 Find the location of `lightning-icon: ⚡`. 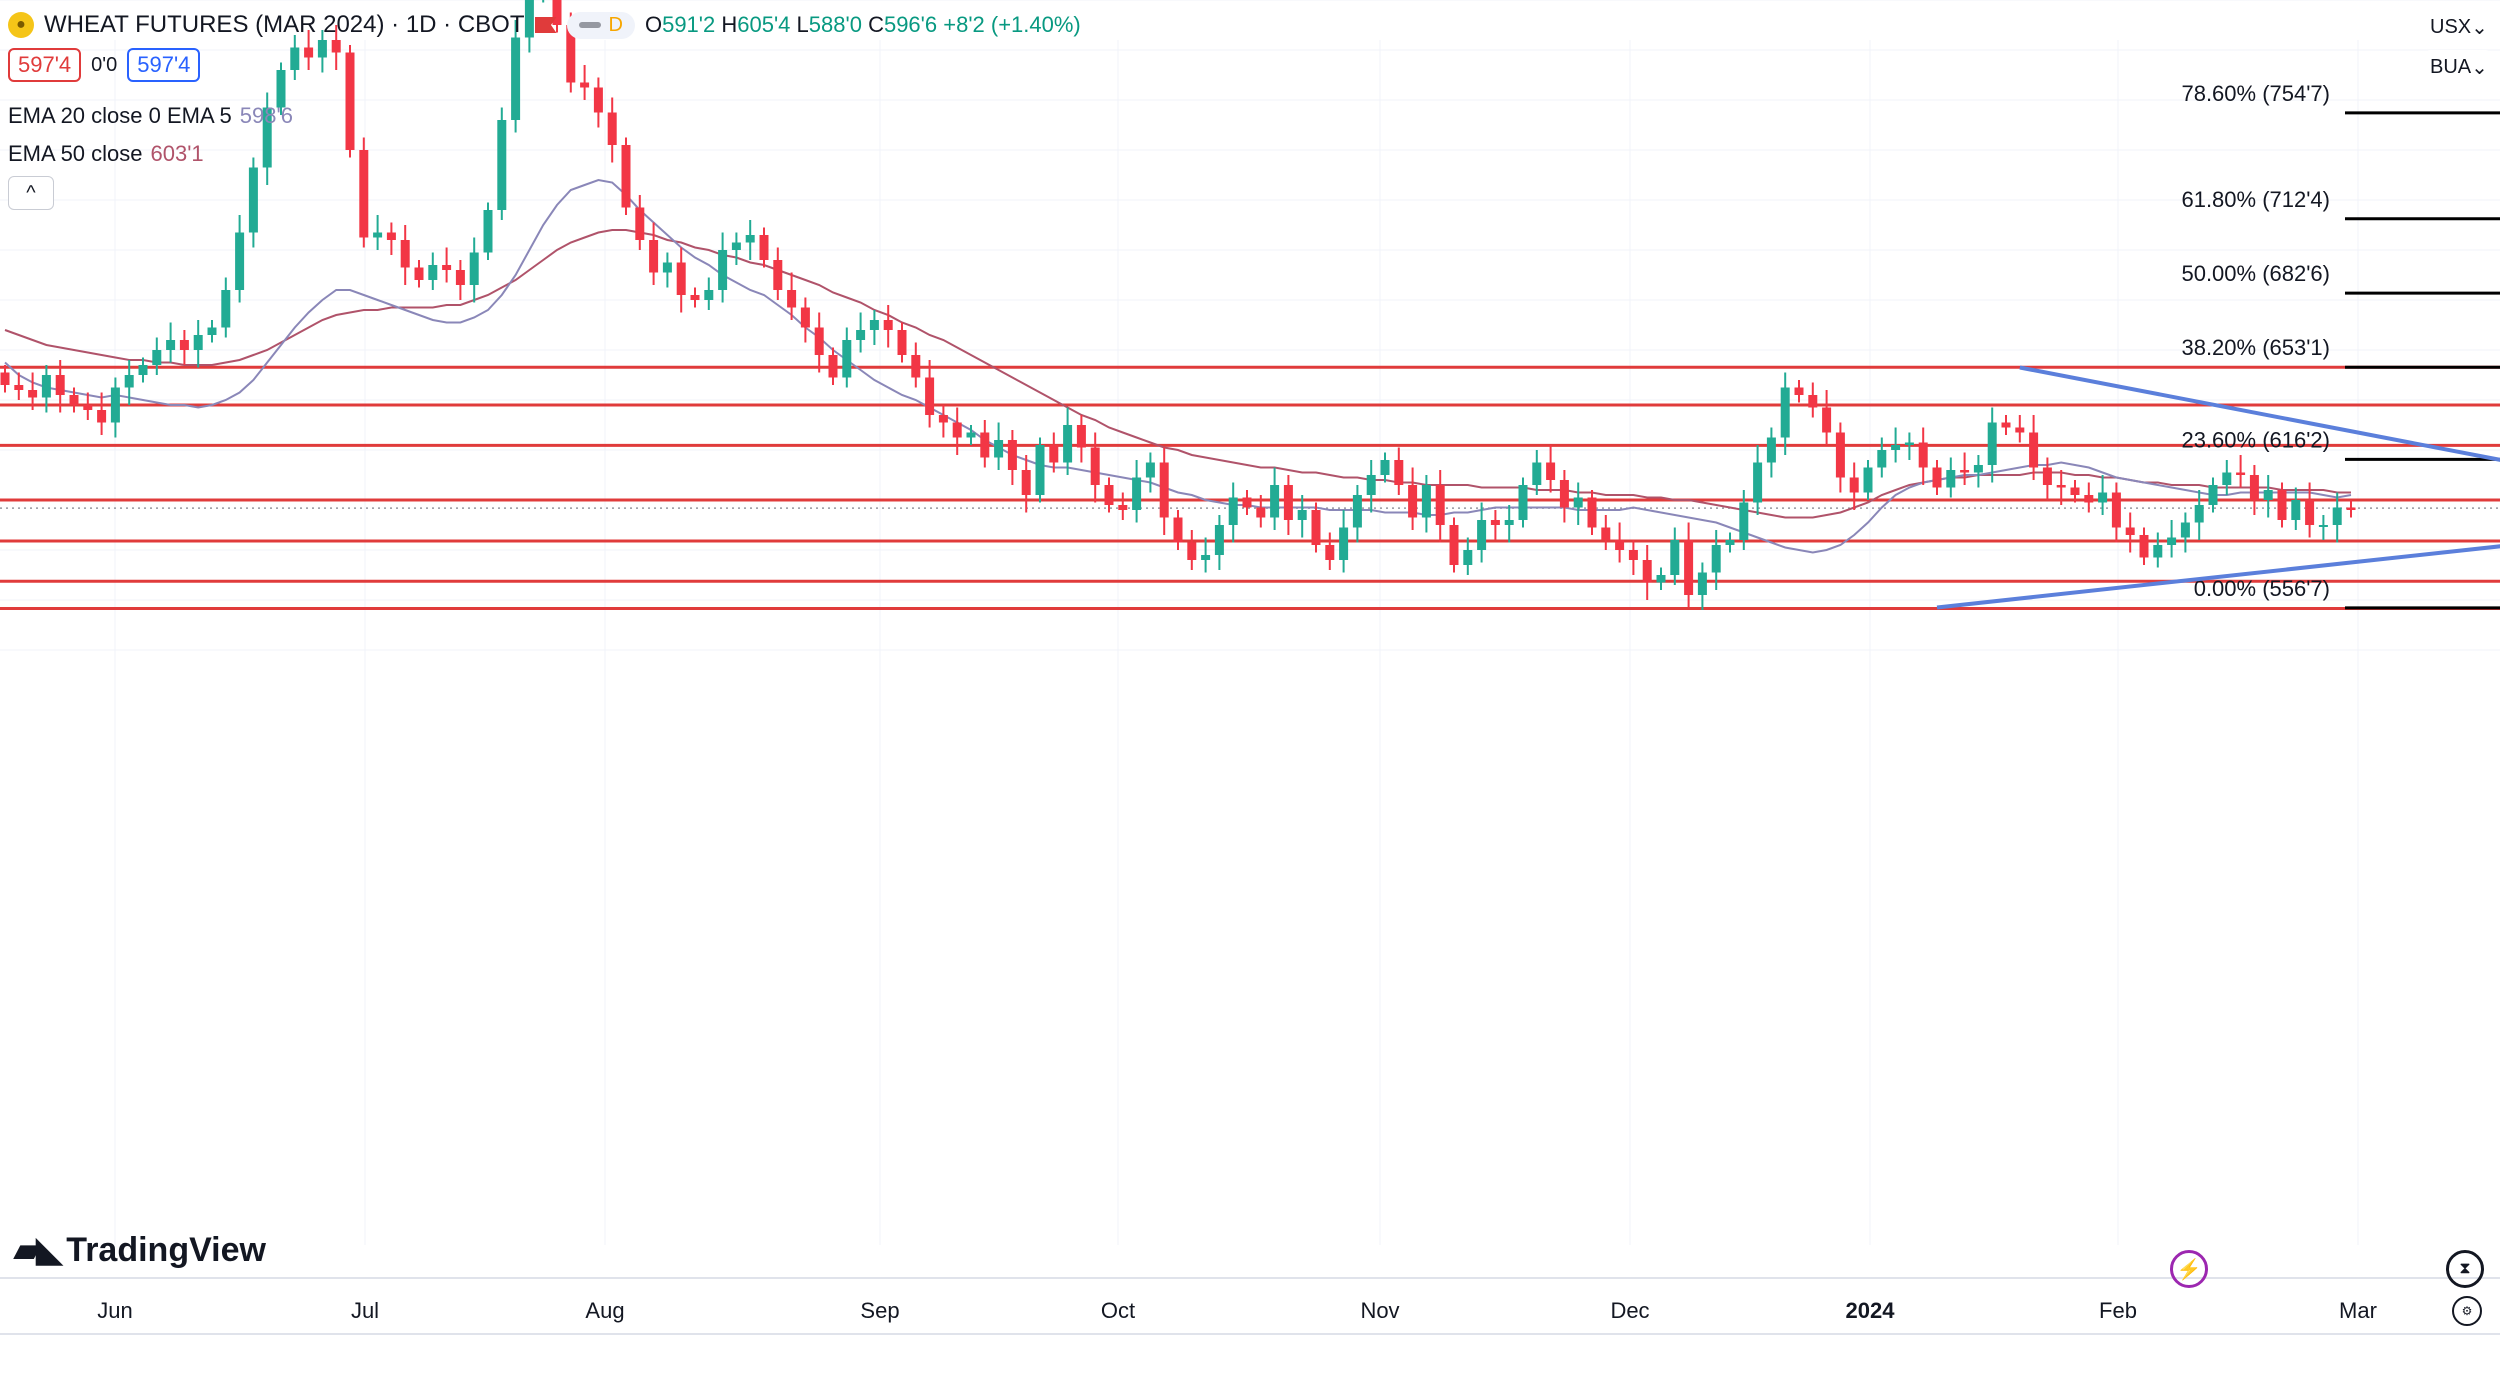

lightning-icon: ⚡ is located at coordinates (2189, 1269).